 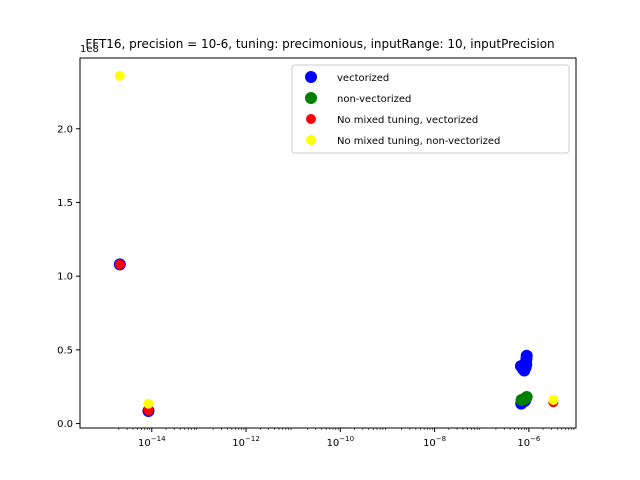 What do you see at coordinates (374, 99) in the screenshot?
I see `legend-label-1: non-vectorized` at bounding box center [374, 99].